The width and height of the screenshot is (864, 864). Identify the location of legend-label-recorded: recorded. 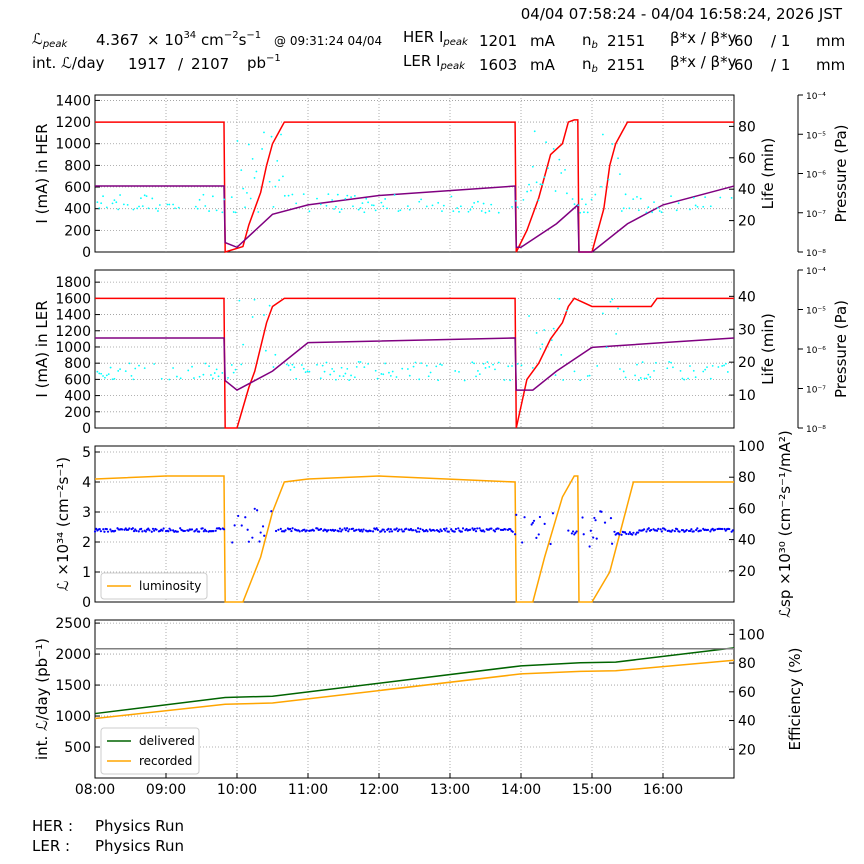
(165, 761).